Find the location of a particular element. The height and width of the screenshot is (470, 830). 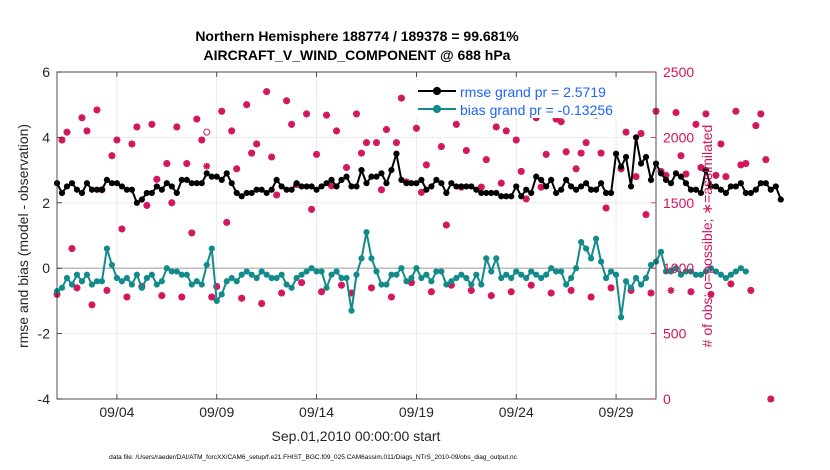

y-right-tick-label: 1000 is located at coordinates (678, 268).